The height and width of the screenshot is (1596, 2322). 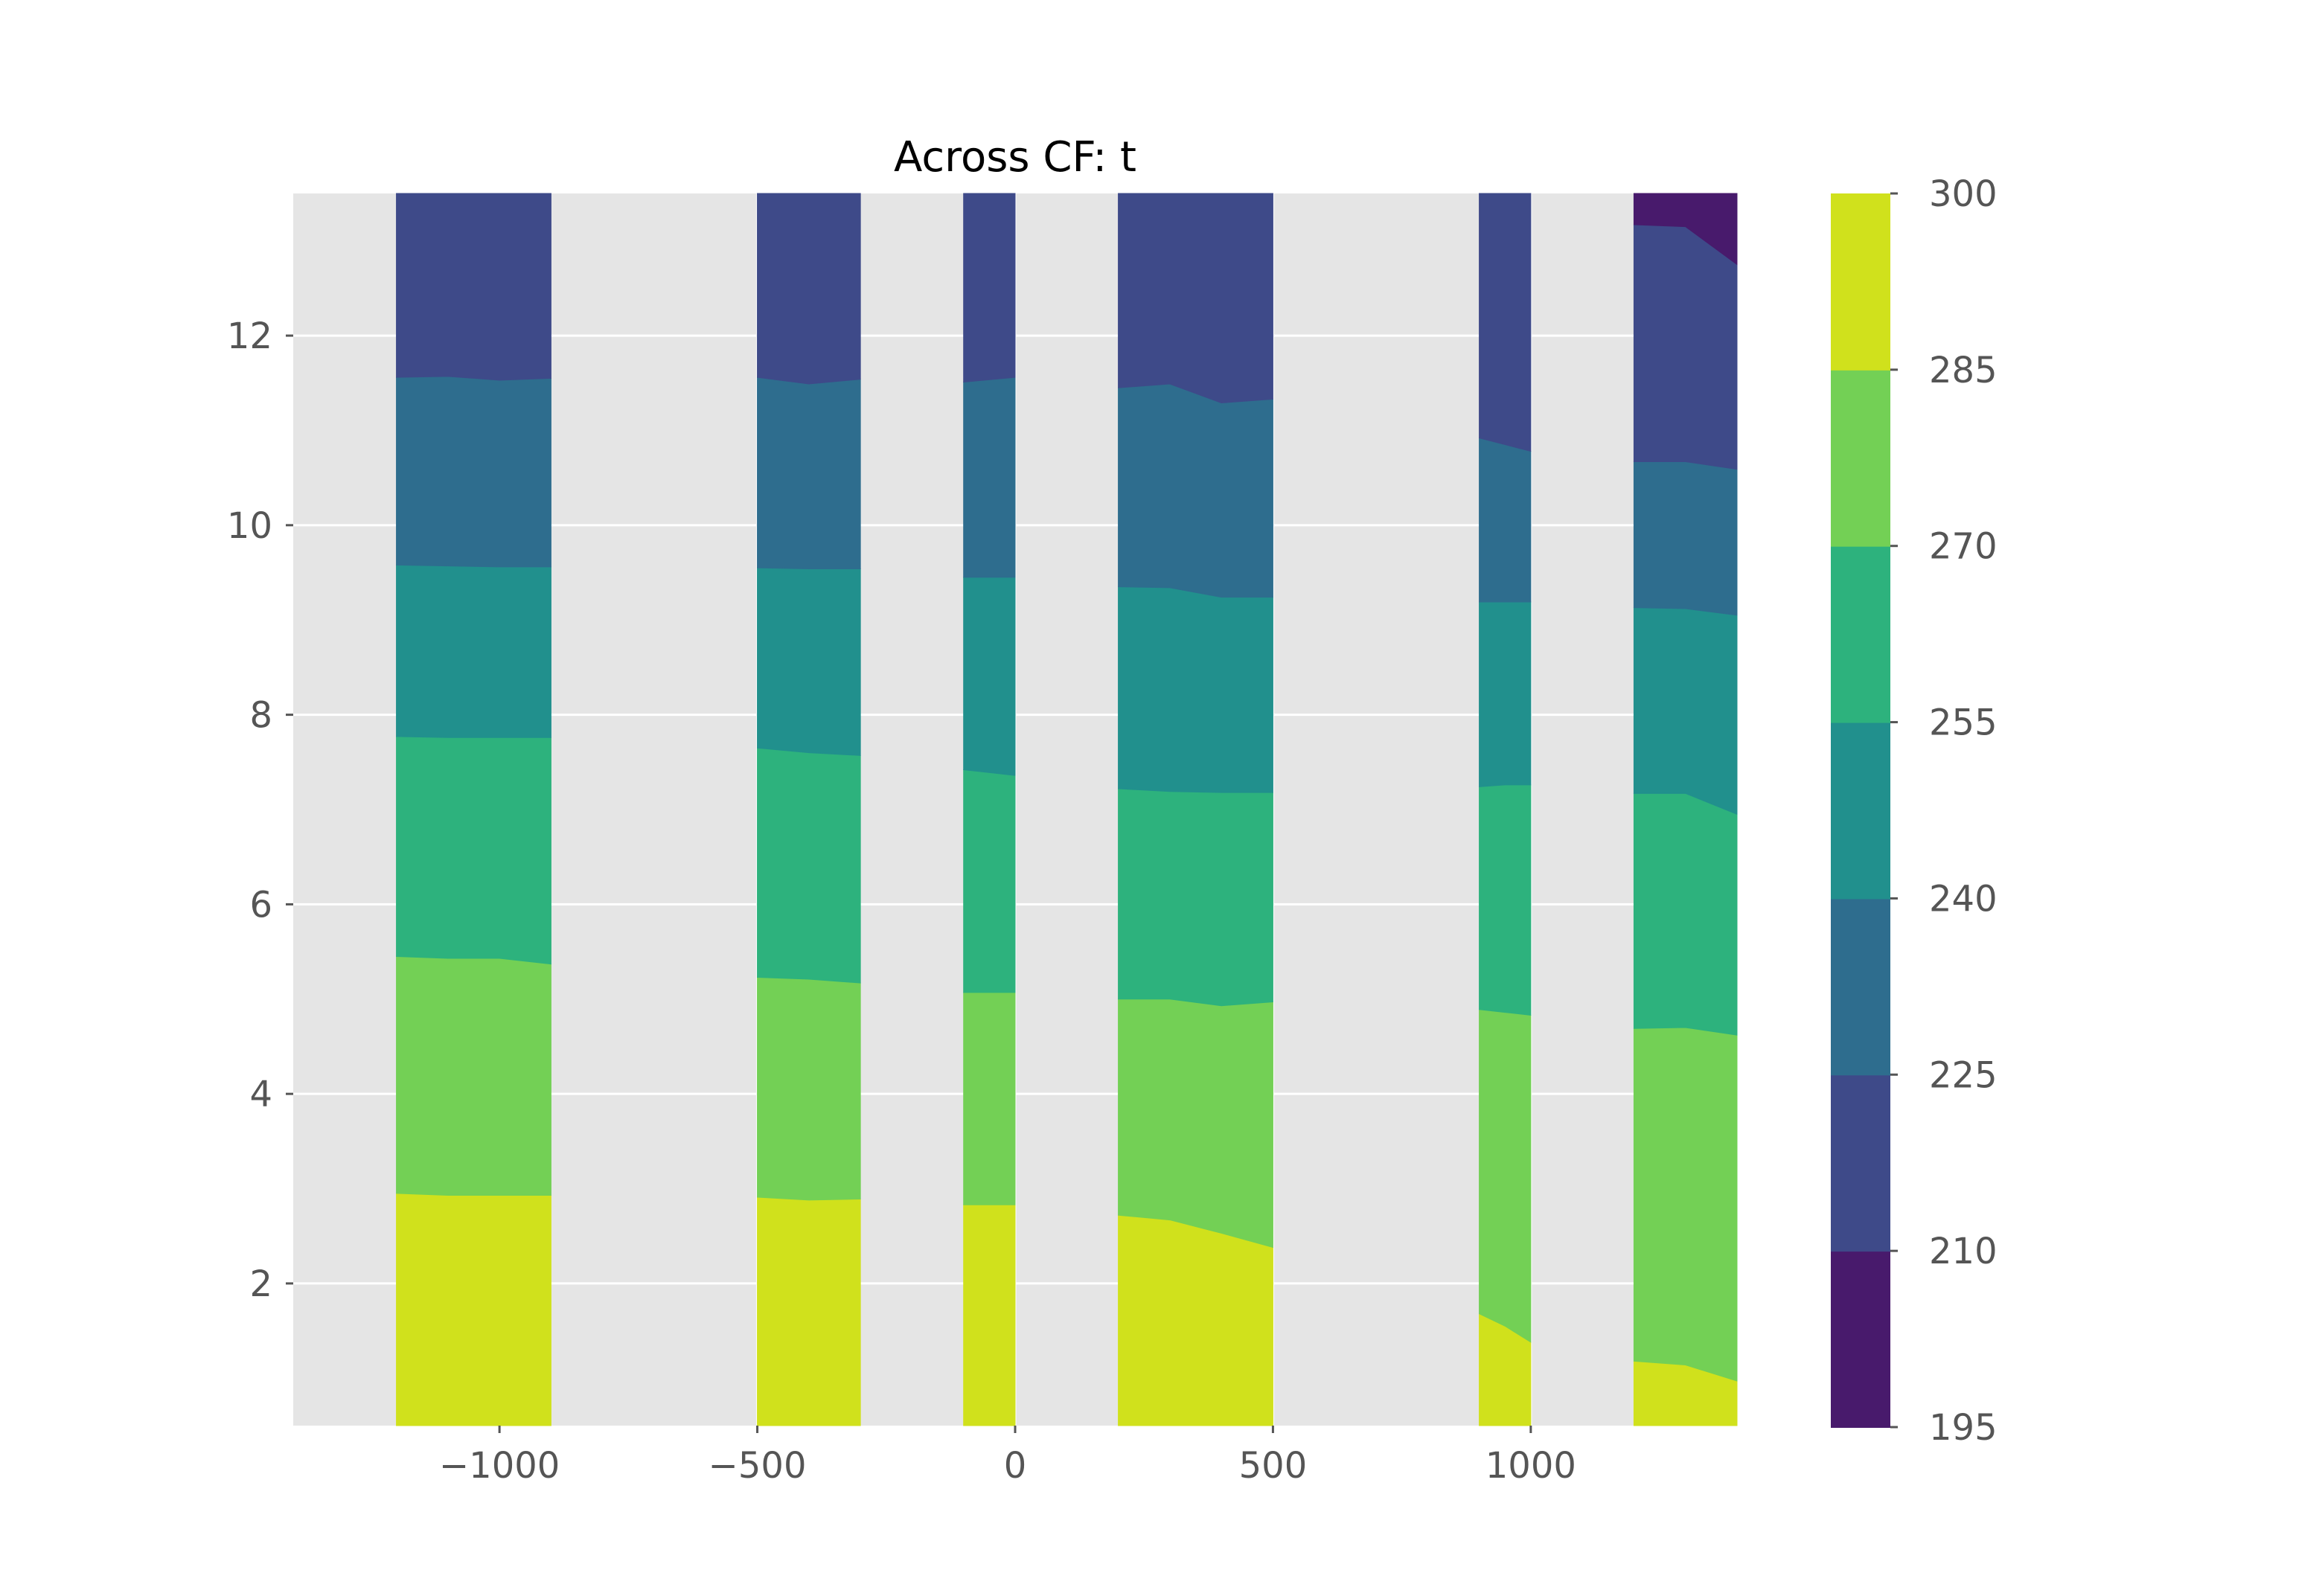 I want to click on y-tick-label: 12, so click(x=249, y=336).